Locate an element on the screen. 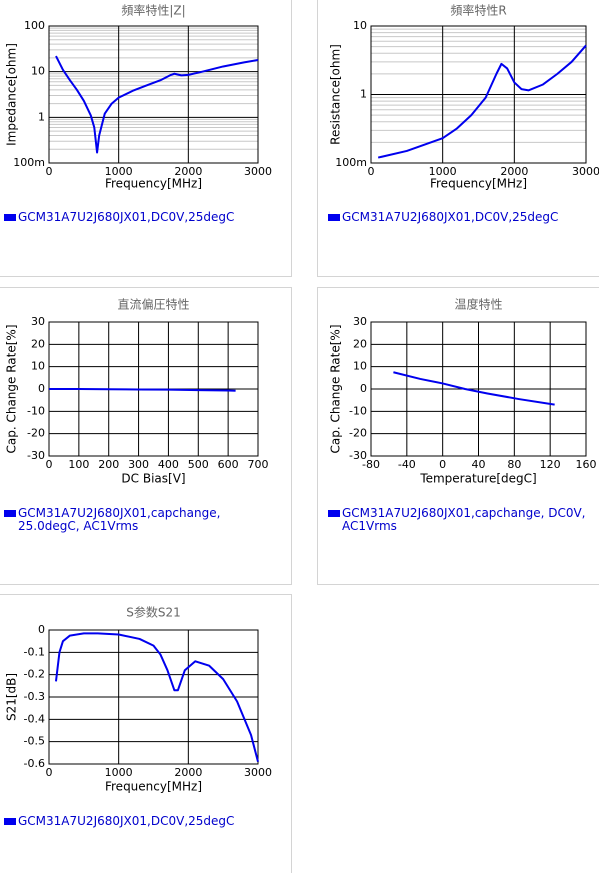 This screenshot has height=874, width=599. x-tick-label: 100 is located at coordinates (78, 464).